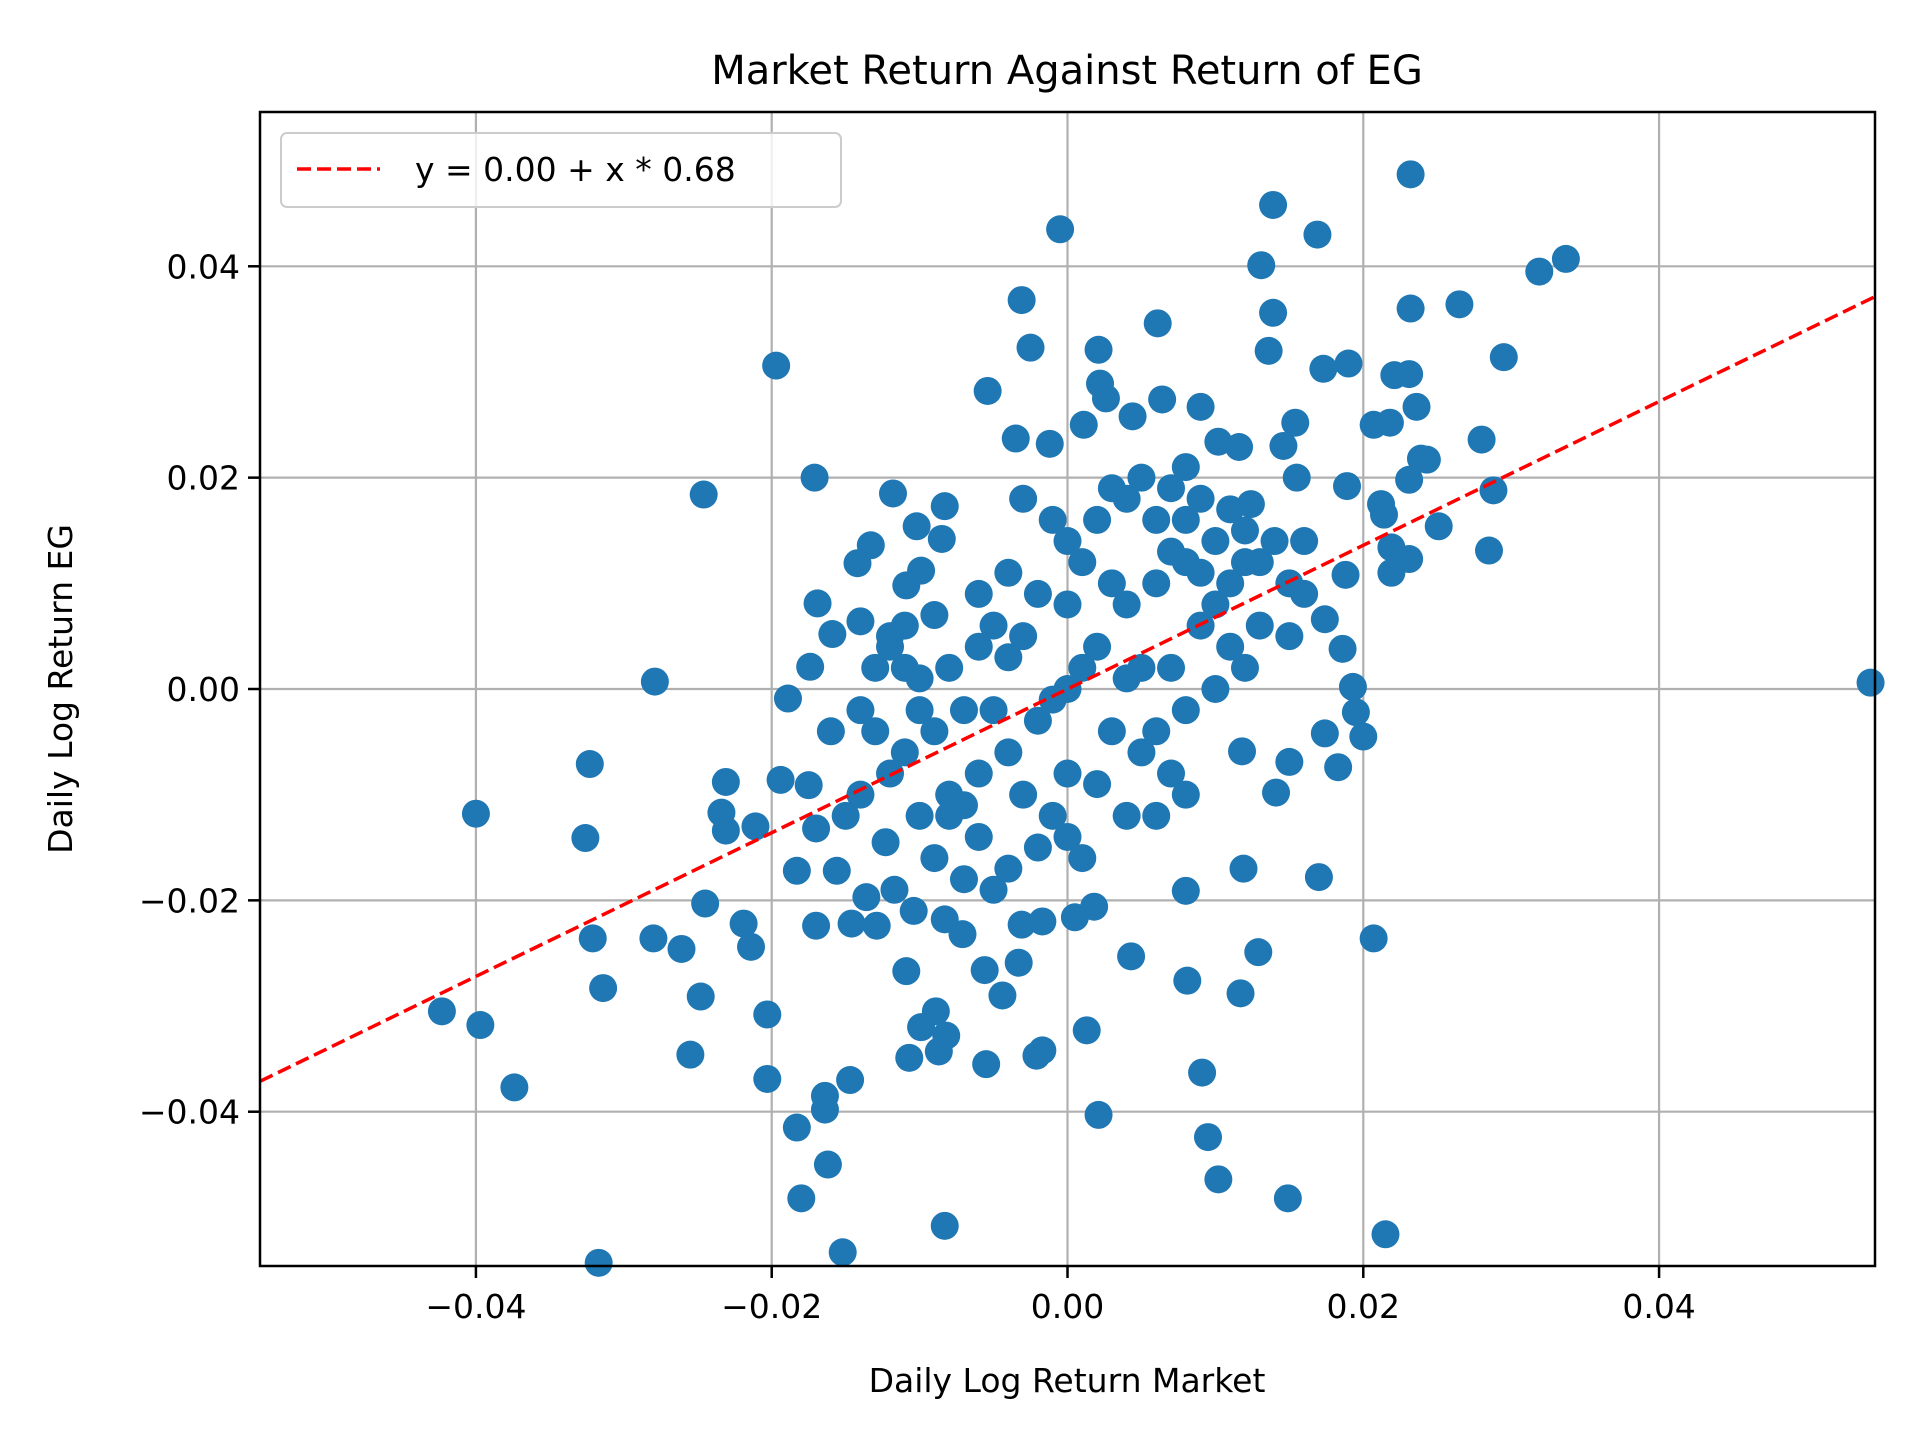  What do you see at coordinates (189, 1112) in the screenshot?
I see `y-tick-label: −0.04` at bounding box center [189, 1112].